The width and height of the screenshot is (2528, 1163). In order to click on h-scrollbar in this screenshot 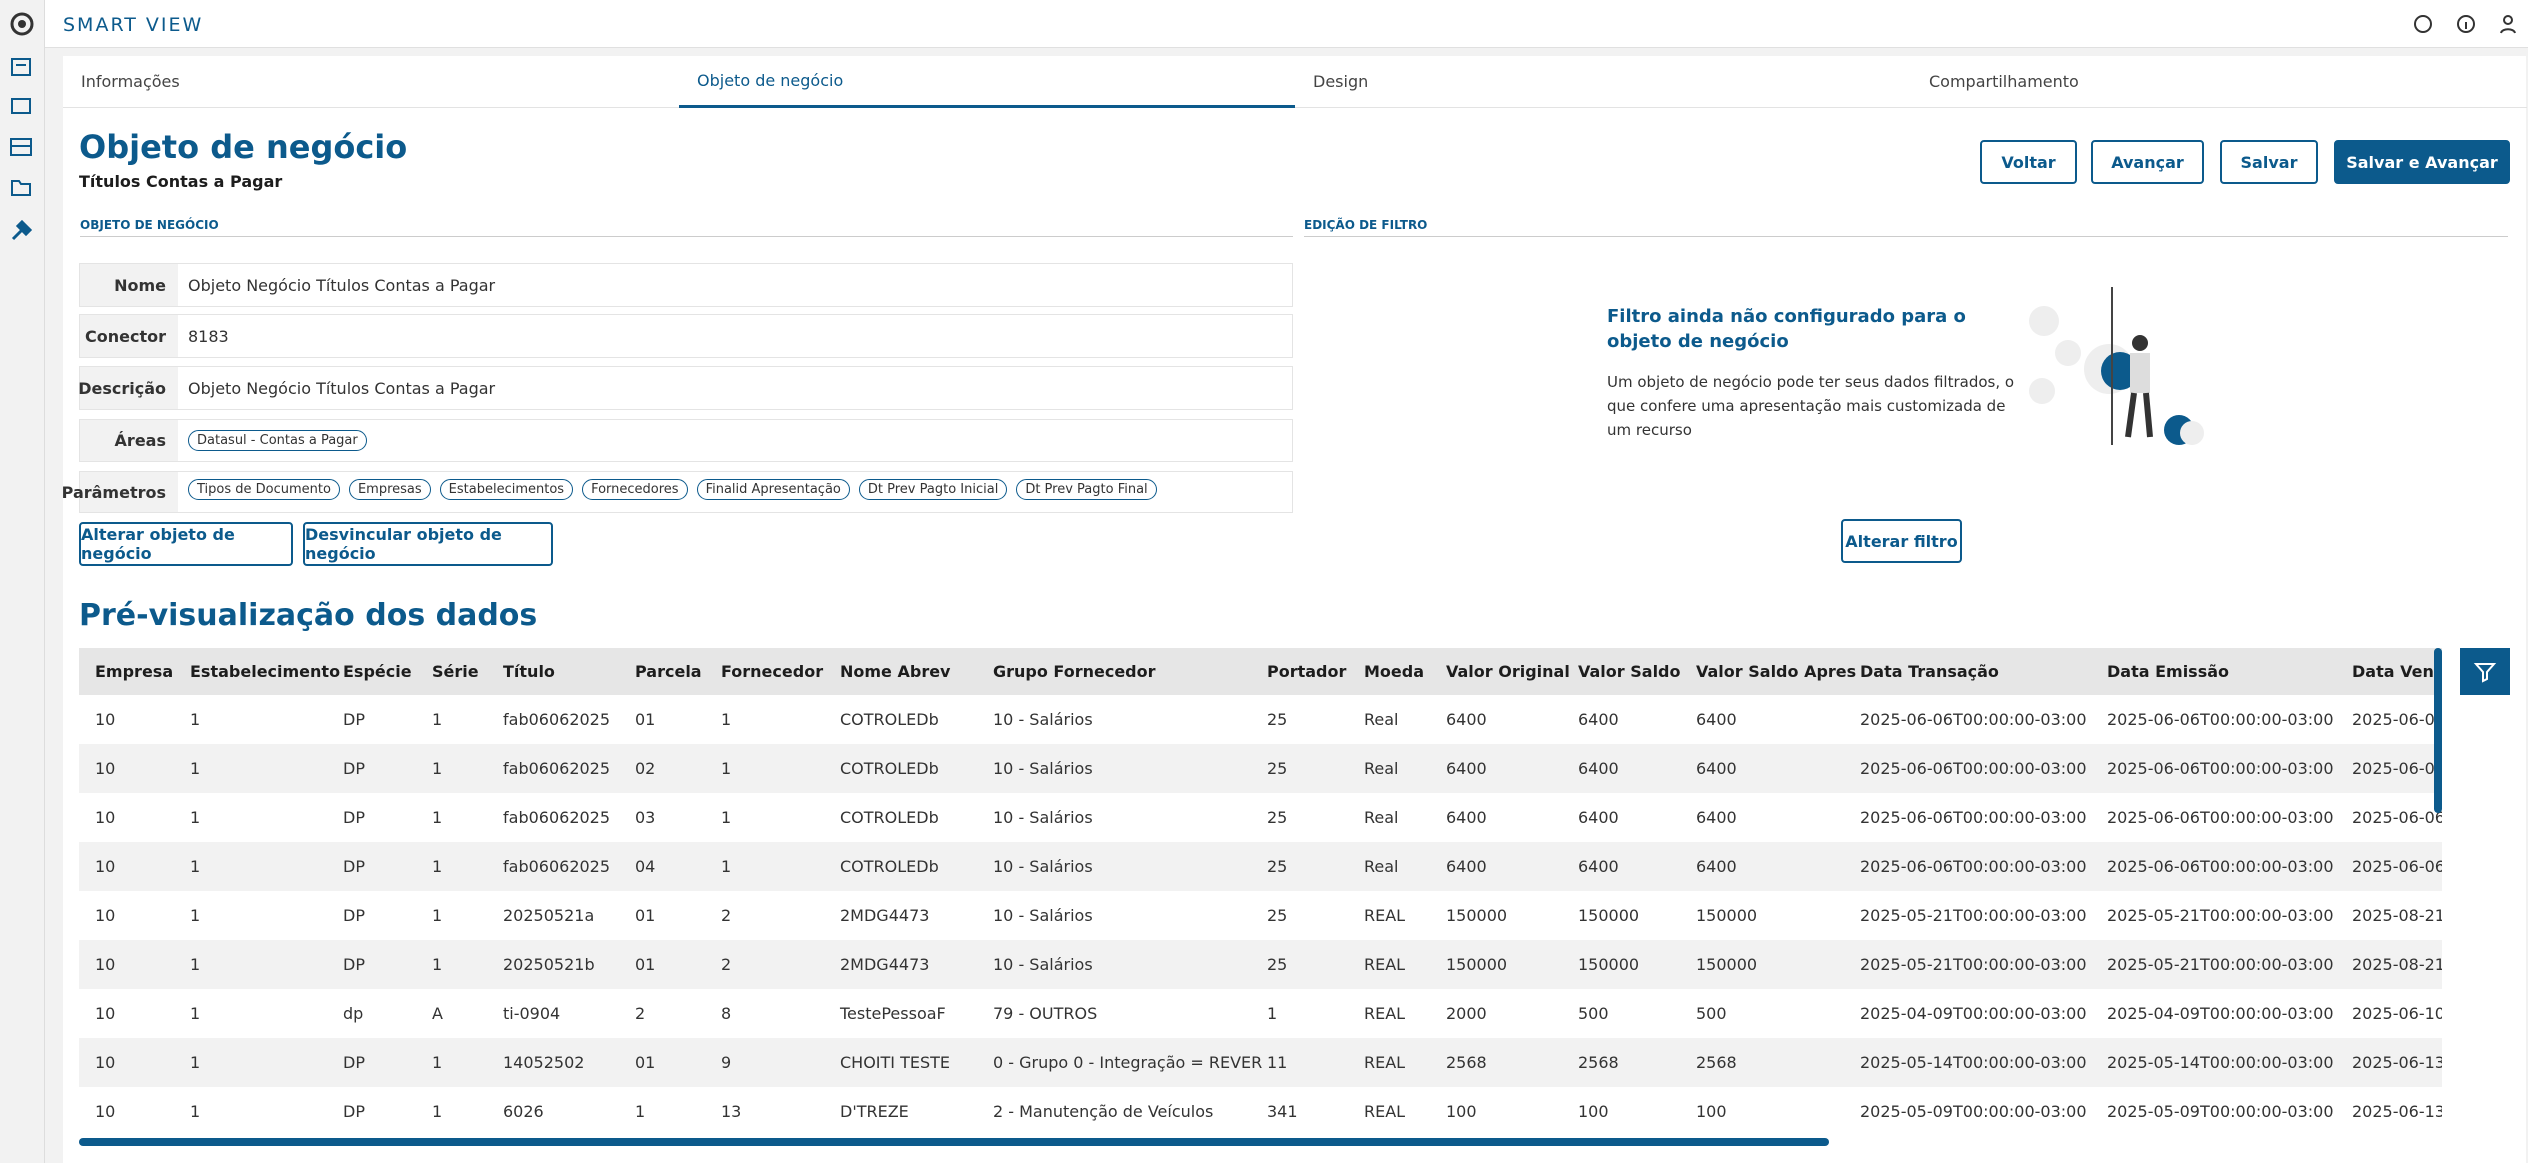, I will do `click(954, 1142)`.